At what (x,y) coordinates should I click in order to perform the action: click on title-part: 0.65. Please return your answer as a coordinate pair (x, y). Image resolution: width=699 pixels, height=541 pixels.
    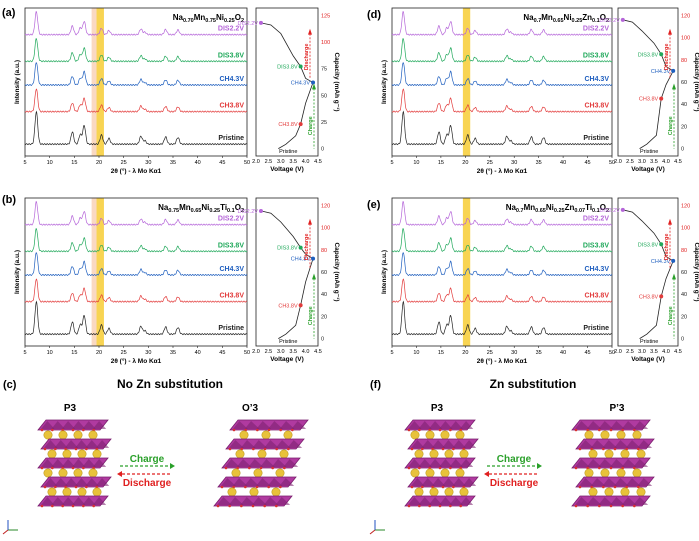
    Looking at the image, I should click on (540, 211).